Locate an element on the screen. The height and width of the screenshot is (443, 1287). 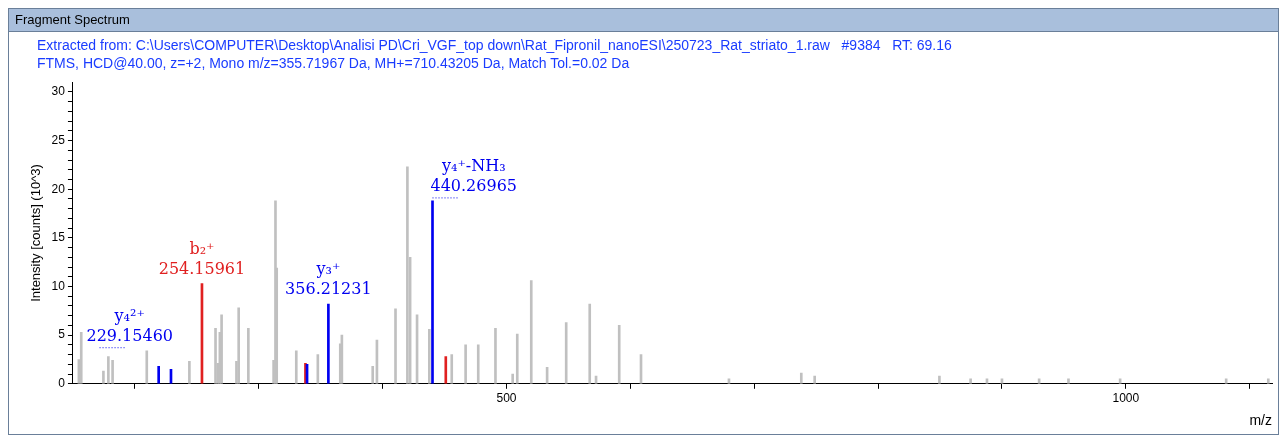
y-tick-label: 10 is located at coordinates (58, 285).